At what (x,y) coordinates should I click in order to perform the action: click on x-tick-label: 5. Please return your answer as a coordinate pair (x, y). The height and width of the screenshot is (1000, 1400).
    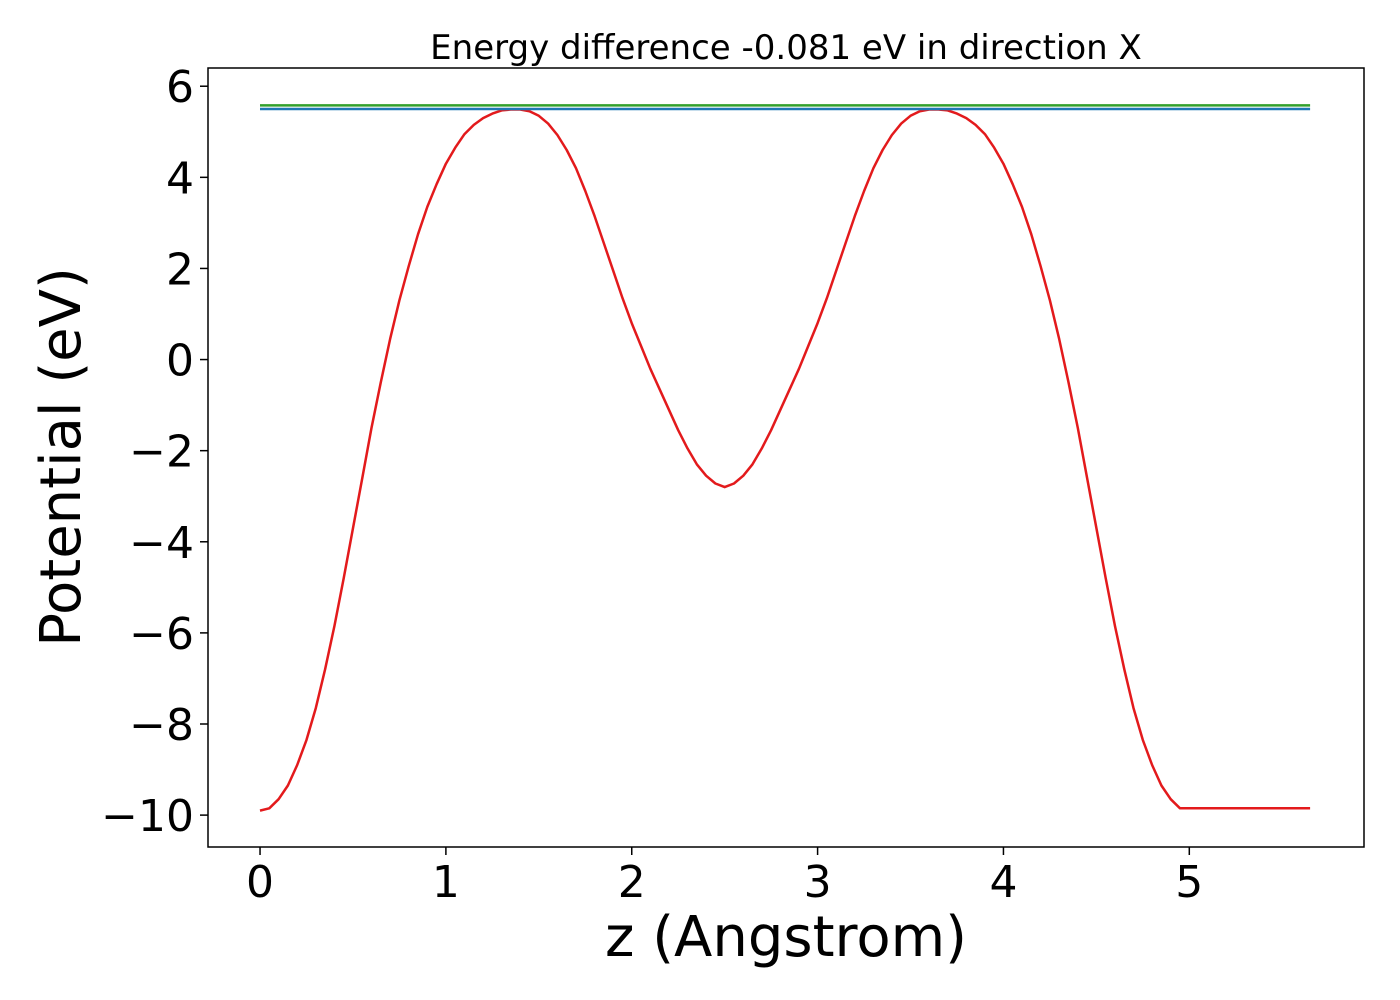
    Looking at the image, I should click on (1189, 882).